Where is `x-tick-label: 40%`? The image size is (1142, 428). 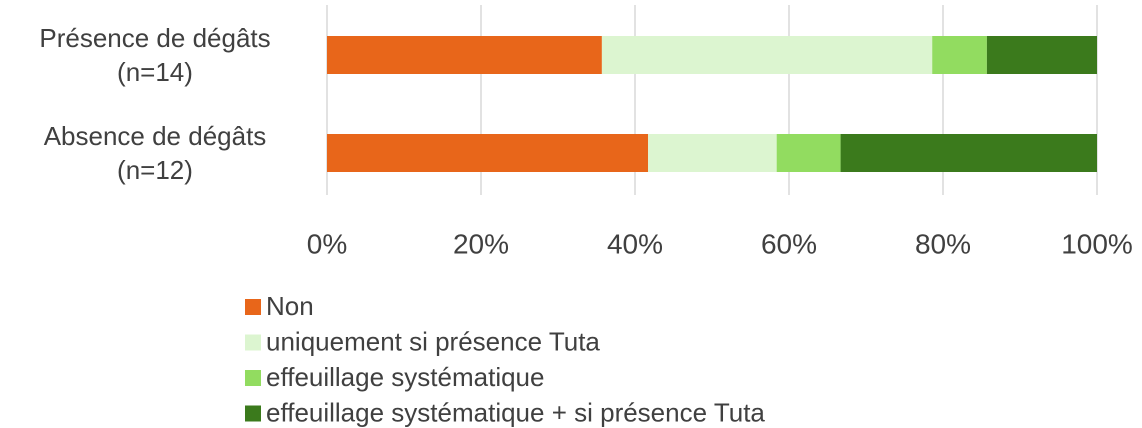
x-tick-label: 40% is located at coordinates (635, 243).